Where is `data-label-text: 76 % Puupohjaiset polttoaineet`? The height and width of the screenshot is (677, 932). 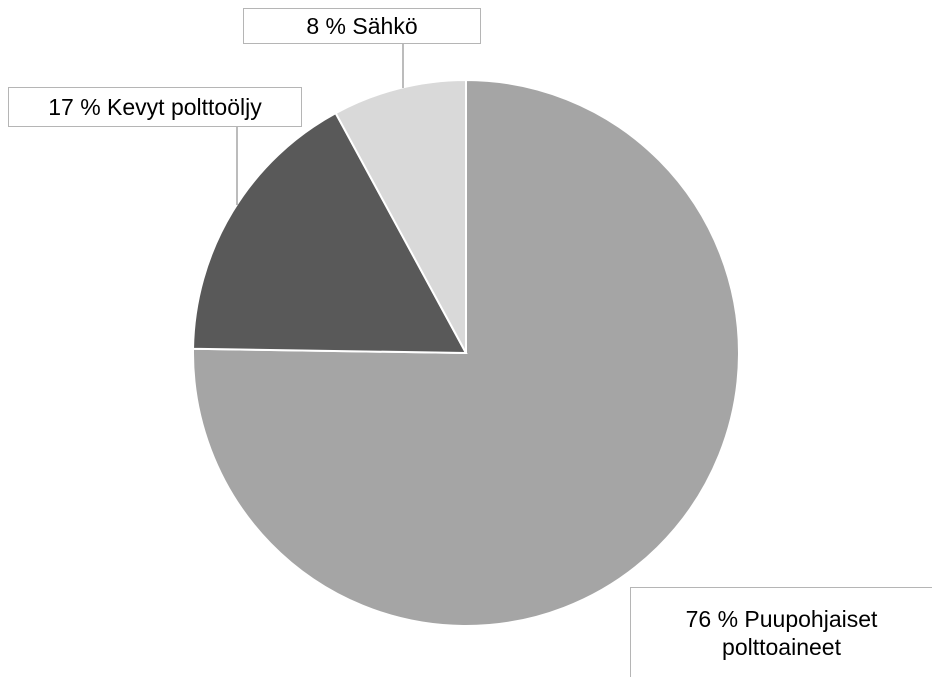
data-label-text: 76 % Puupohjaiset polttoaineet is located at coordinates (781, 632).